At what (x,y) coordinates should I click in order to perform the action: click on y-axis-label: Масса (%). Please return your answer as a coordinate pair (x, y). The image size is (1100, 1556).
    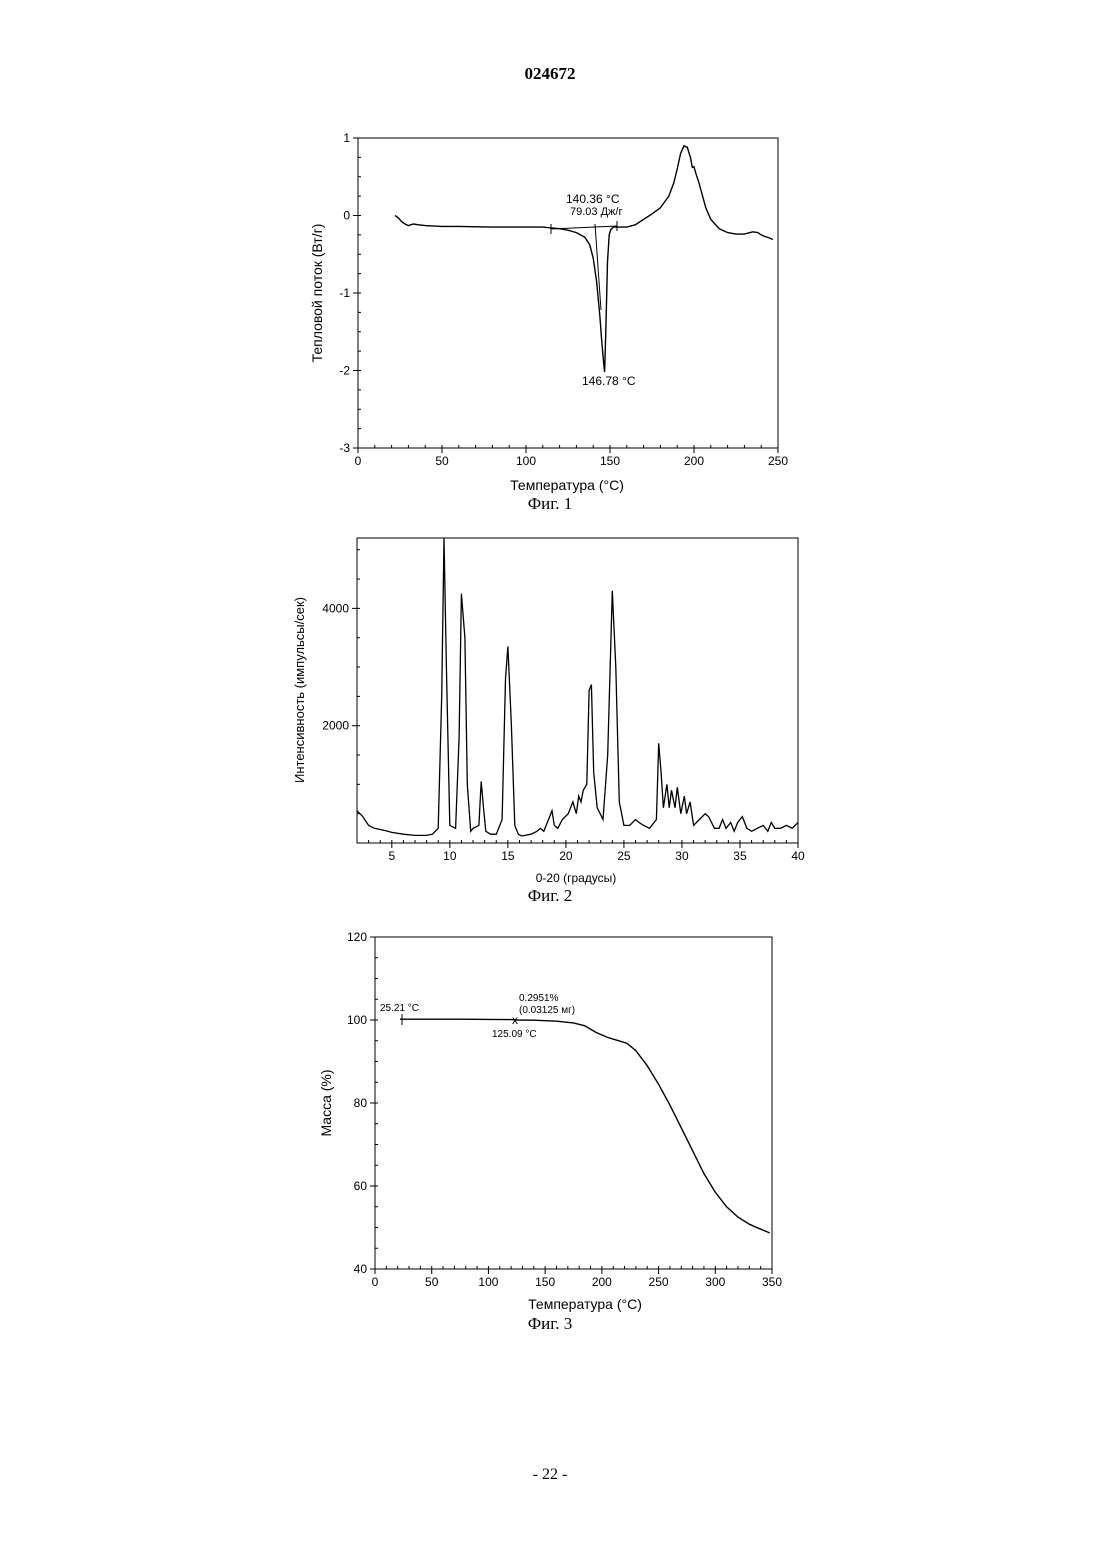
    Looking at the image, I should click on (326, 1102).